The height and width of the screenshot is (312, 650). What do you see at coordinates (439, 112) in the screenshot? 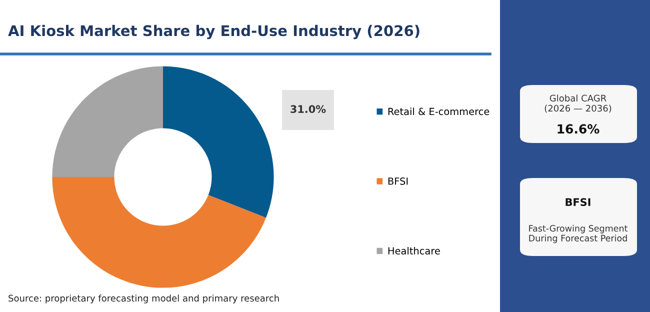
I see `legend-label: Retail & E-commerce` at bounding box center [439, 112].